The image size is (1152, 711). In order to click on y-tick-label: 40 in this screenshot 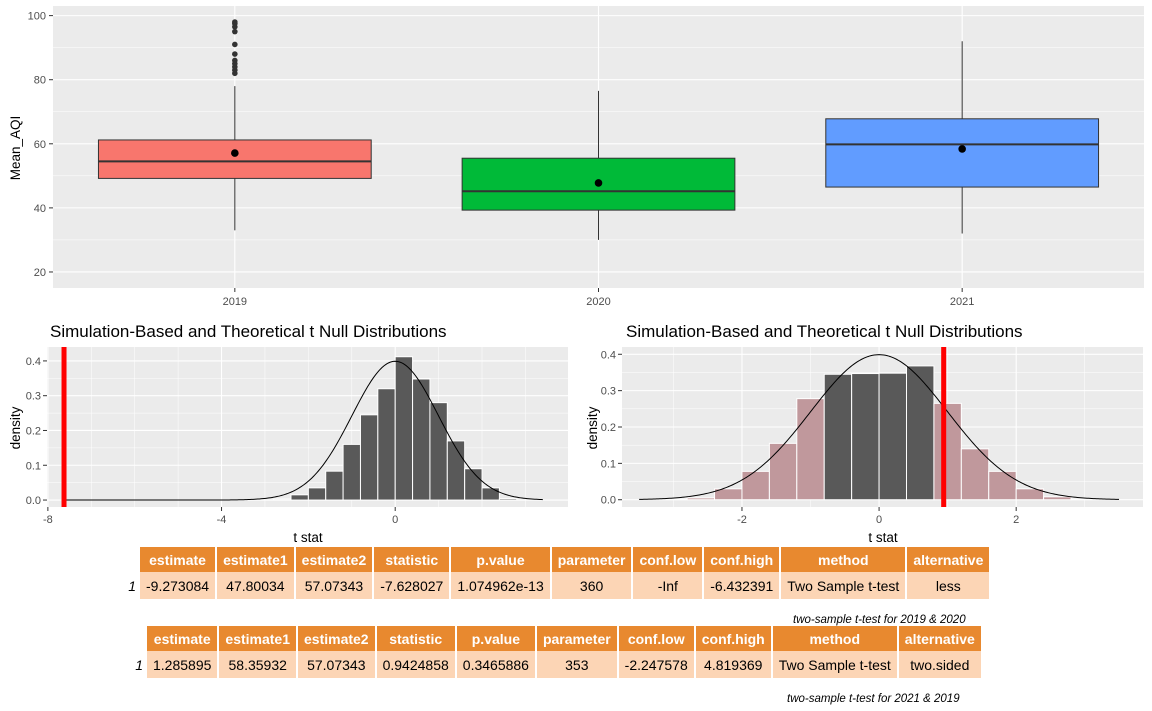, I will do `click(40, 209)`.